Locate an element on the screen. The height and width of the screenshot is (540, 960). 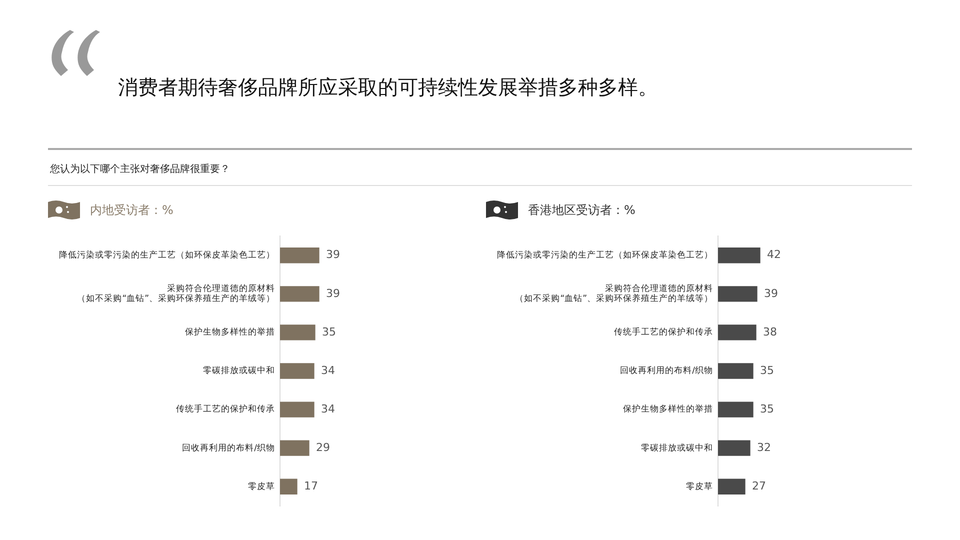
text: 内地受访者：% is located at coordinates (132, 210).